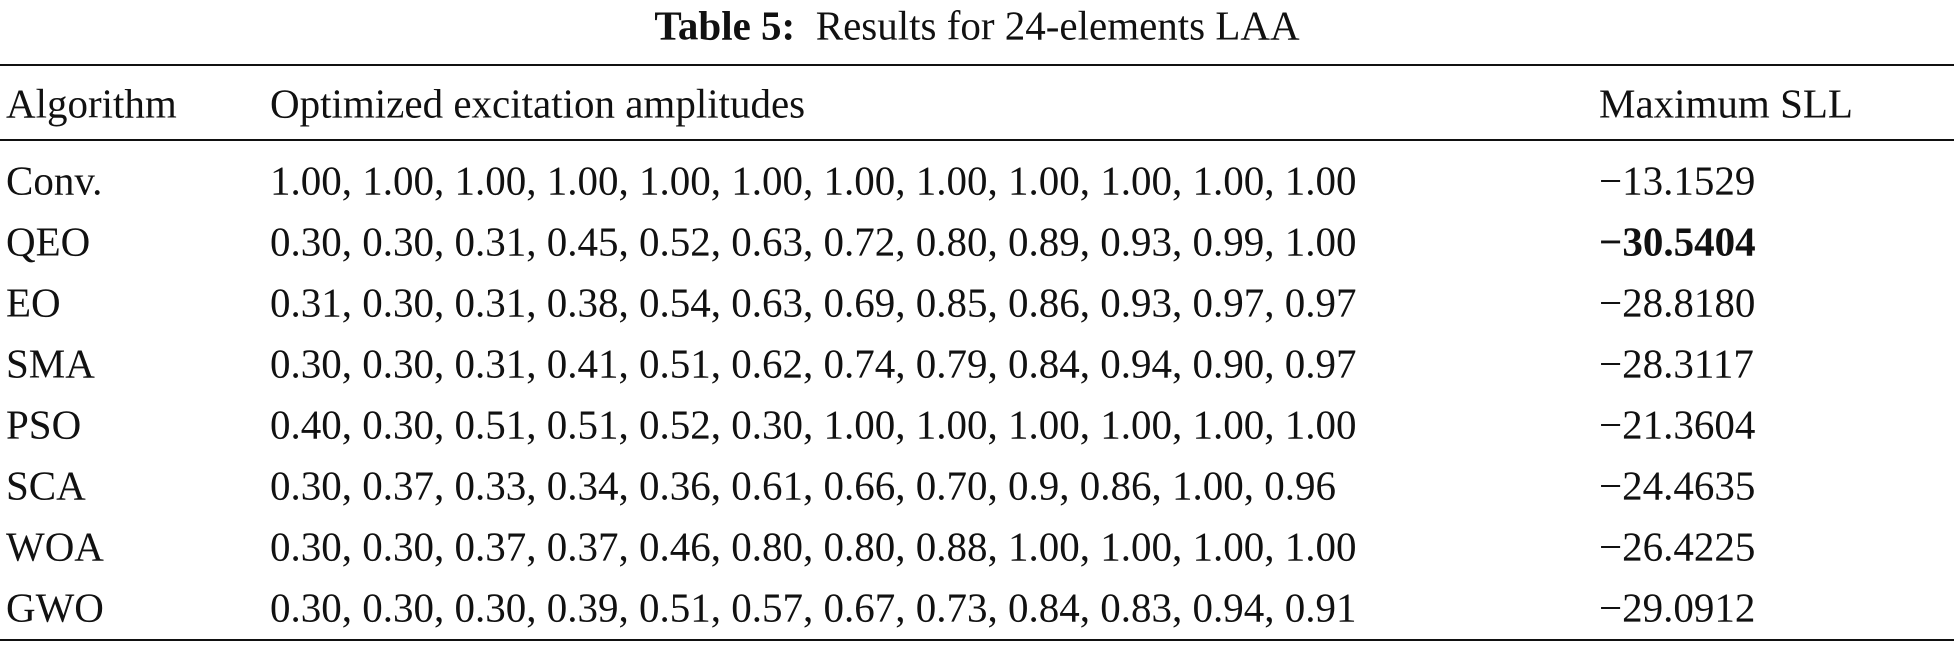  What do you see at coordinates (55, 607) in the screenshot?
I see `algorithm-cell: GWO` at bounding box center [55, 607].